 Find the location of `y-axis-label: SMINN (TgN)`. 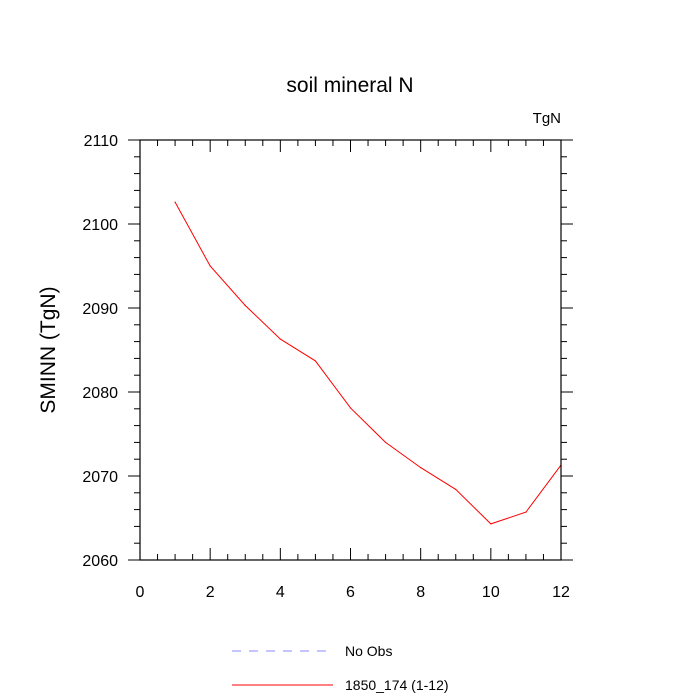

y-axis-label: SMINN (TgN) is located at coordinates (48, 349).